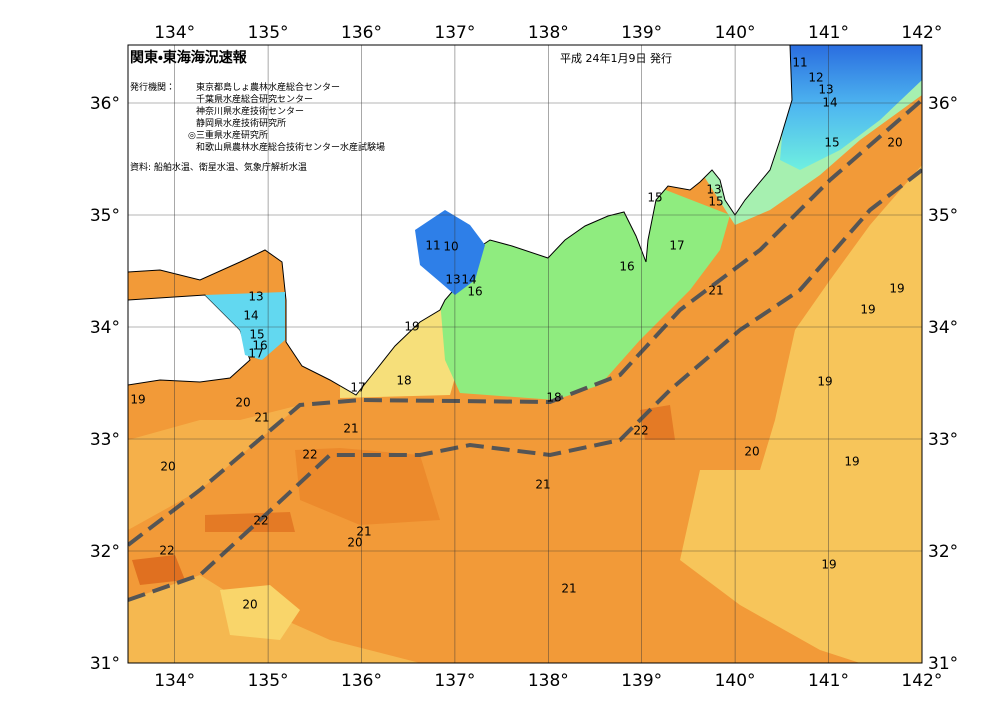 Image resolution: width=1002 pixels, height=709 pixels. Describe the element at coordinates (245, 326) in the screenshot. I see `inland-sea` at that location.